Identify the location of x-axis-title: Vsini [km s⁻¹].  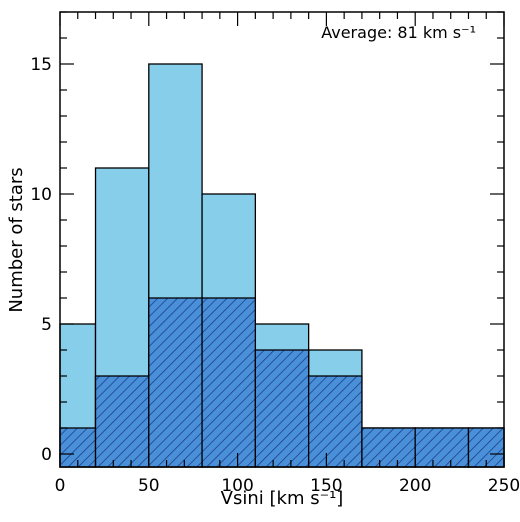
(282, 498).